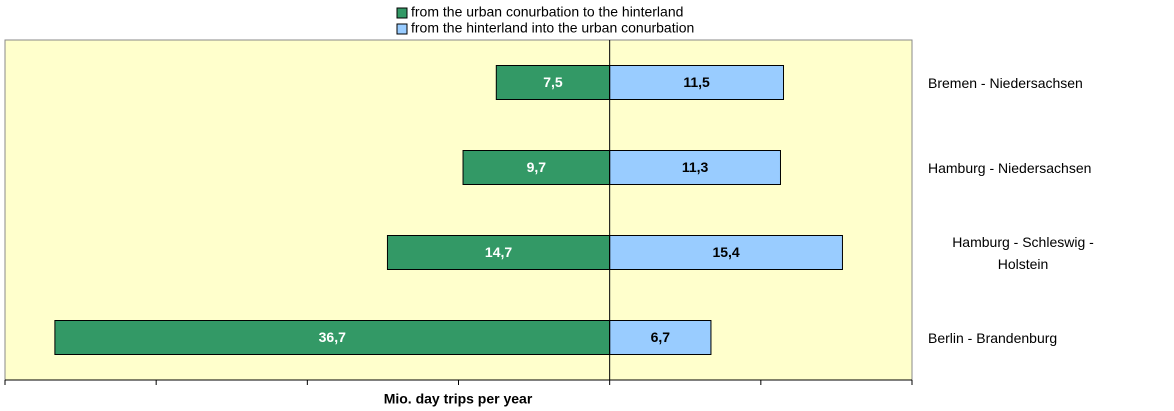  I want to click on value-label: 6,7, so click(661, 337).